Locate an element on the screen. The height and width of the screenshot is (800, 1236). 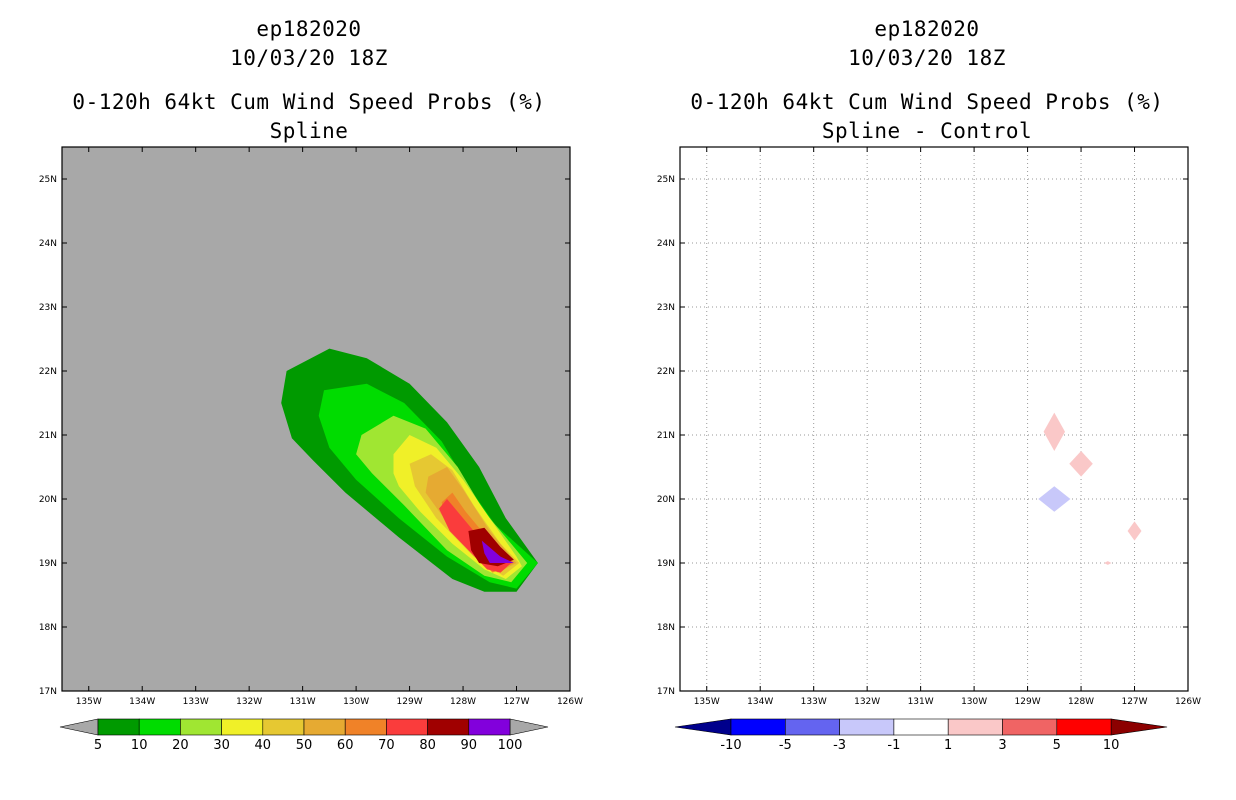
colorbar-label: 50 is located at coordinates (304, 745).